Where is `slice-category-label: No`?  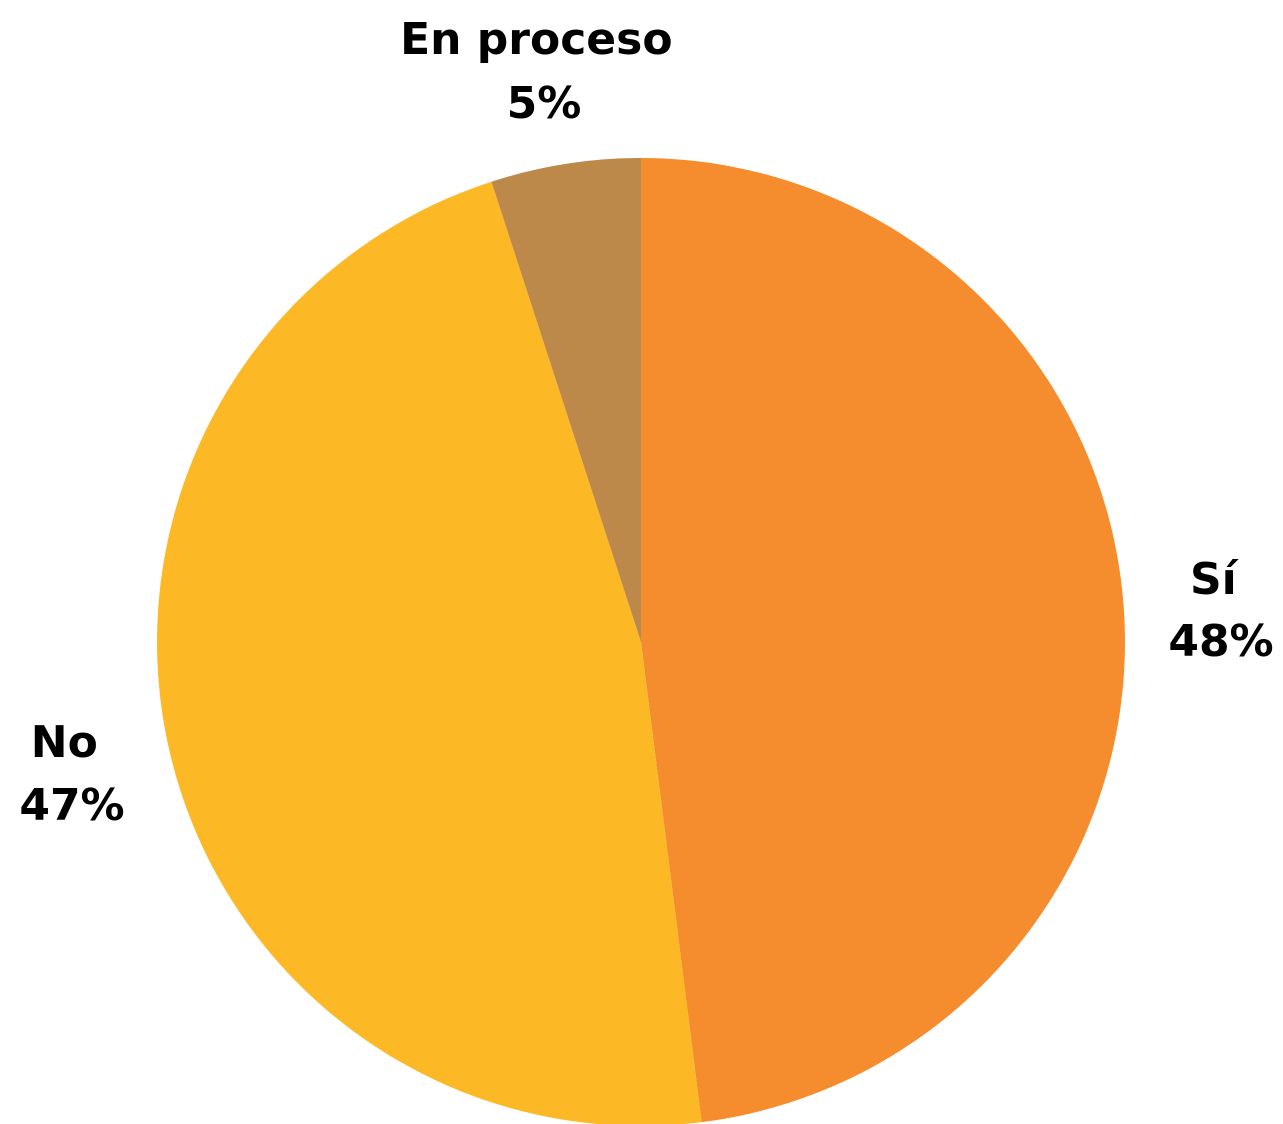
slice-category-label: No is located at coordinates (64, 742).